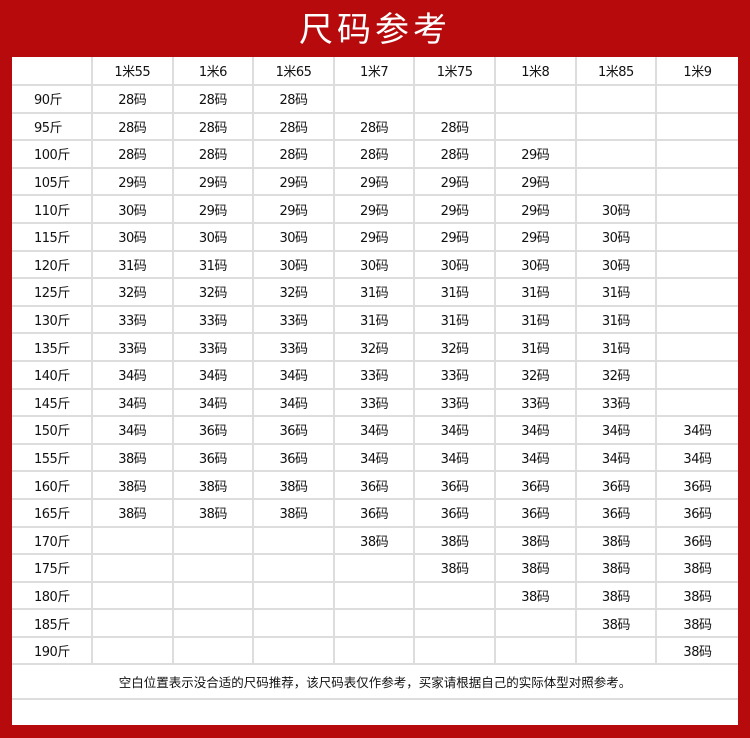 The width and height of the screenshot is (750, 738). Describe the element at coordinates (375, 30) in the screenshot. I see `page-title: 尺码参考` at that location.